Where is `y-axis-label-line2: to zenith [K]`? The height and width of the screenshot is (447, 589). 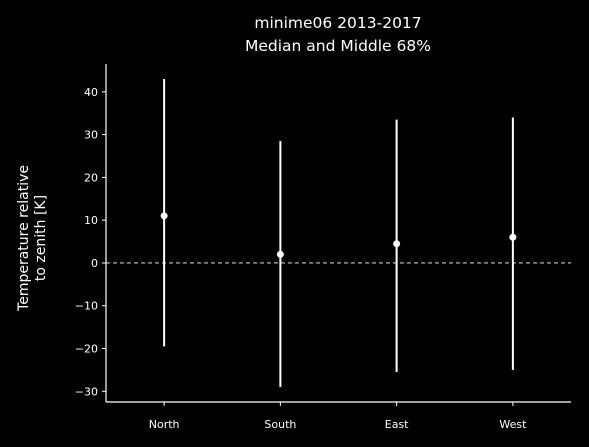 y-axis-label-line2: to zenith [K] is located at coordinates (41, 238).